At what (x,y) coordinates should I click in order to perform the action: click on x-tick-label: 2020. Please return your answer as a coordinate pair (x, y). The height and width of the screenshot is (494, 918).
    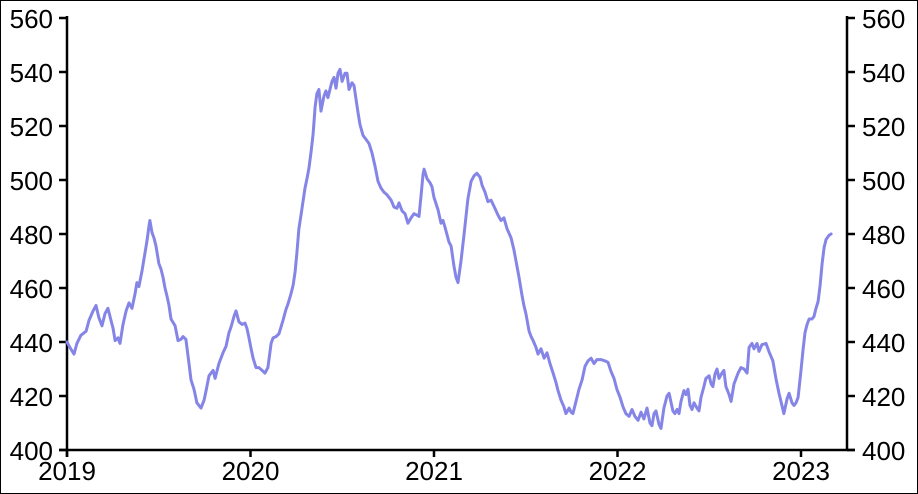
    Looking at the image, I should click on (251, 471).